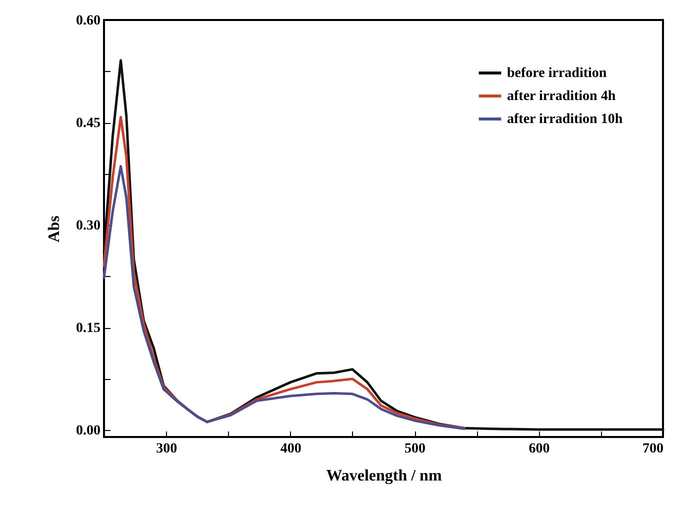 Image resolution: width=680 pixels, height=509 pixels. I want to click on y-tick-label: 0.15, so click(88, 328).